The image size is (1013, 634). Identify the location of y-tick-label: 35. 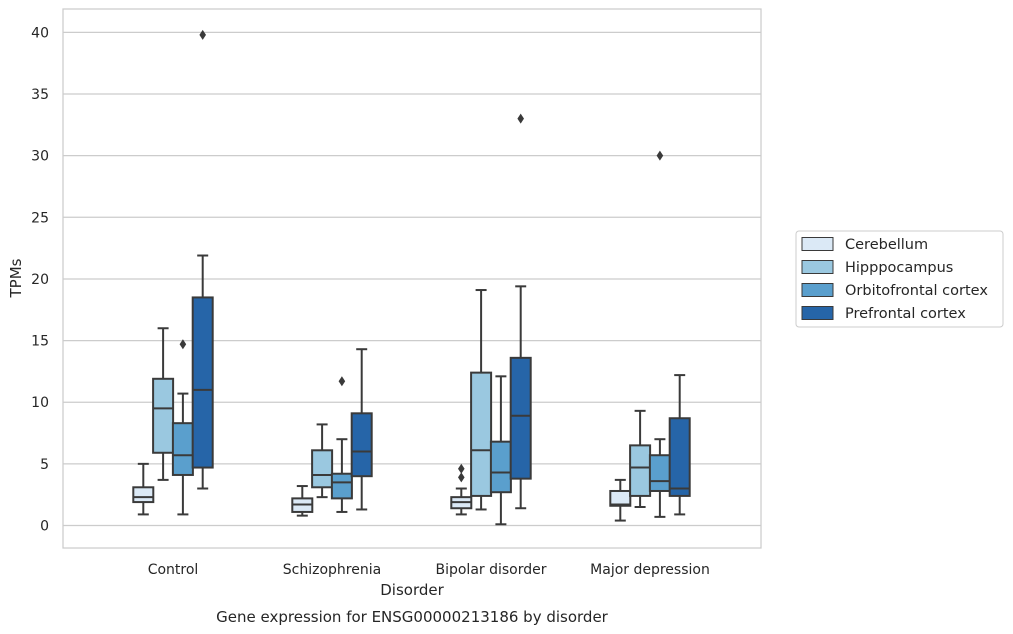
(40, 95).